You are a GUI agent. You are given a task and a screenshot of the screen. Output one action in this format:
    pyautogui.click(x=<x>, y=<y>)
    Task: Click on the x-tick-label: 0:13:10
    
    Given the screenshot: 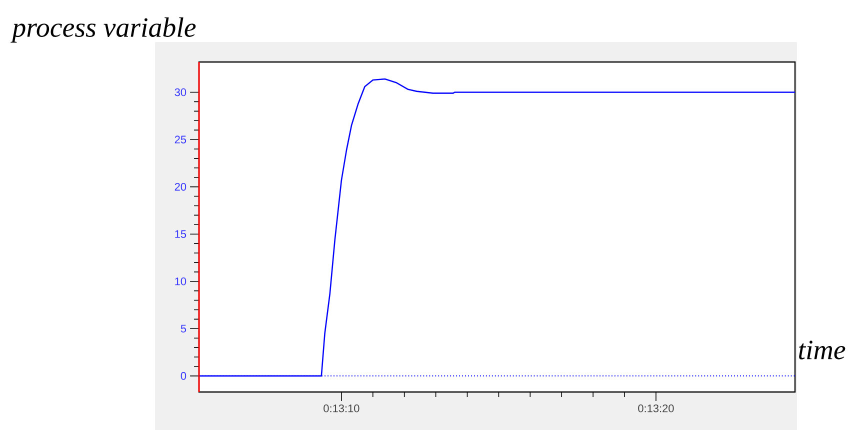 What is the action you would take?
    pyautogui.click(x=342, y=408)
    